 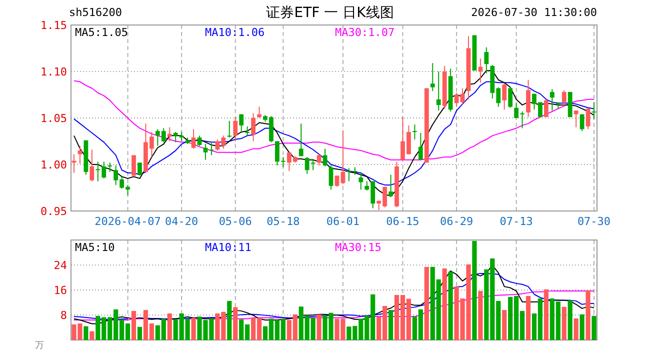 What do you see at coordinates (53, 72) in the screenshot?
I see `y-tick-label: 1.10` at bounding box center [53, 72].